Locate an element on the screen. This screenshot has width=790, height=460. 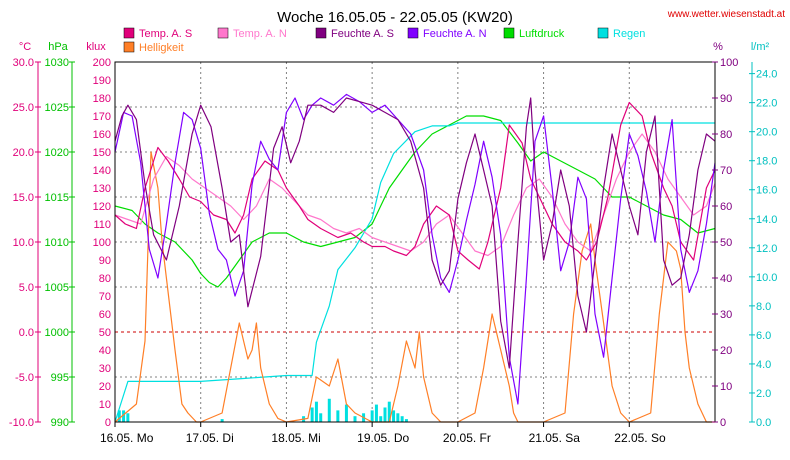
light-tick-label: 150 is located at coordinates (102, 153).